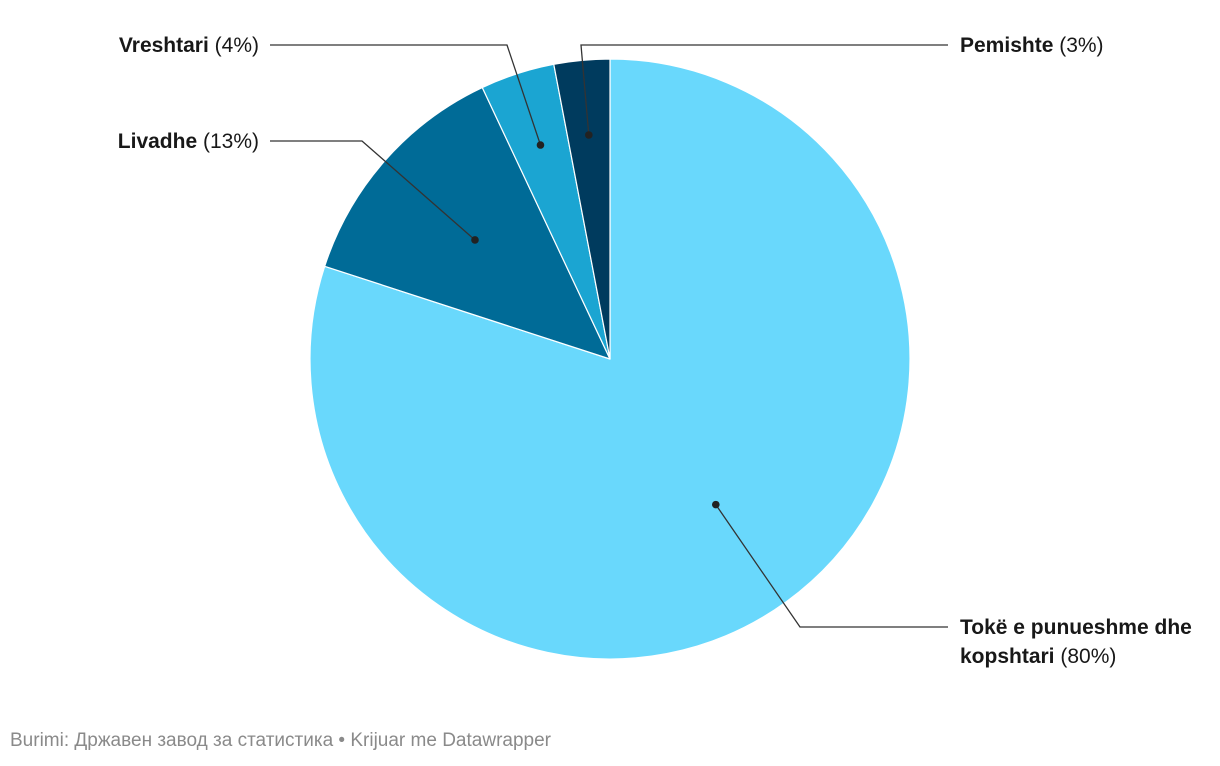 This screenshot has height=766, width=1220. Describe the element at coordinates (204, 740) in the screenshot. I see `source-name: Државен завод за статистика` at that location.